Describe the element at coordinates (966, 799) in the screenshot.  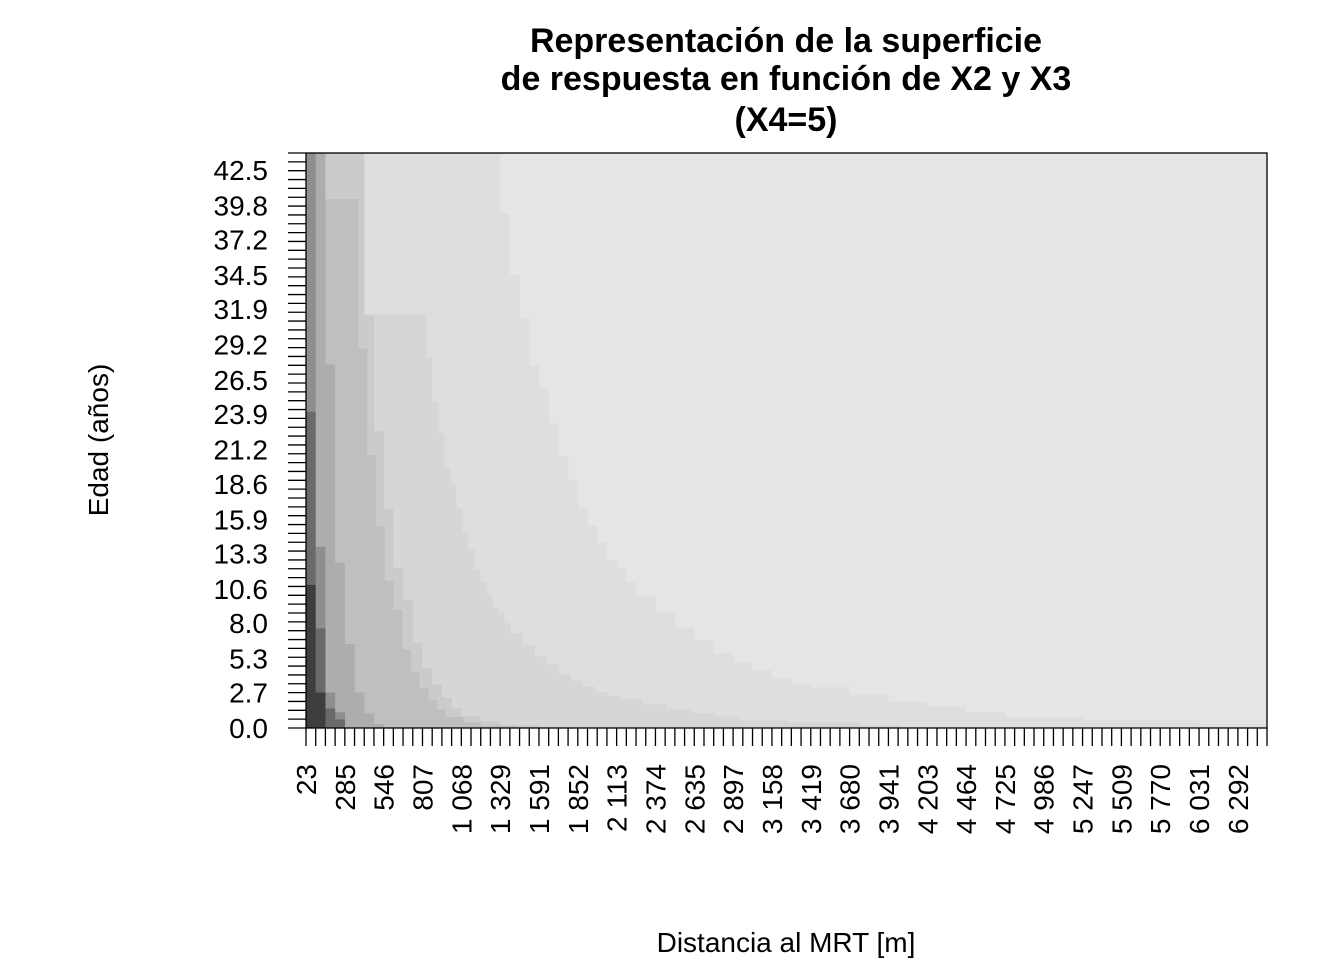
I see `x-tick-label: 4 464` at that location.